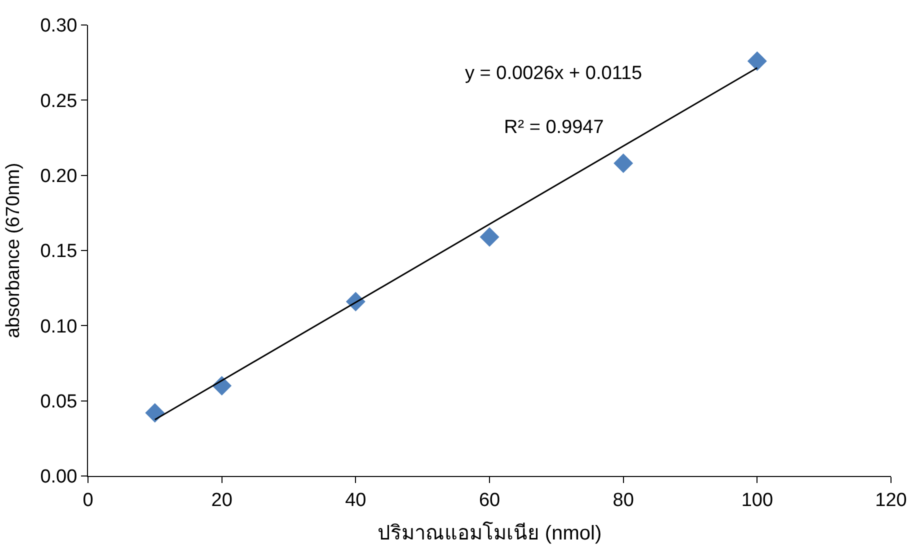 The height and width of the screenshot is (552, 919). Describe the element at coordinates (13, 250) in the screenshot. I see `y-axis-title: absorbance (670nm)` at that location.